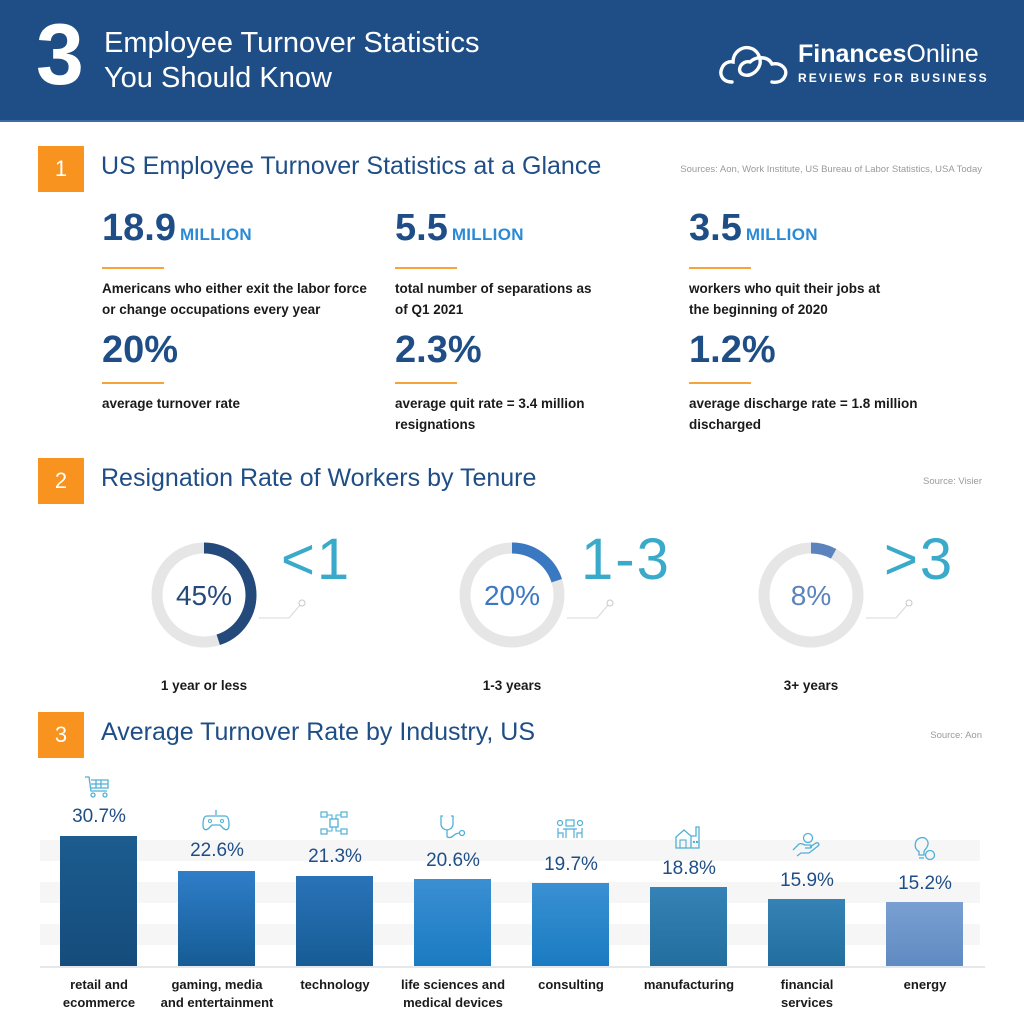  Describe the element at coordinates (753, 64) in the screenshot. I see `cloud-logo-icon` at that location.